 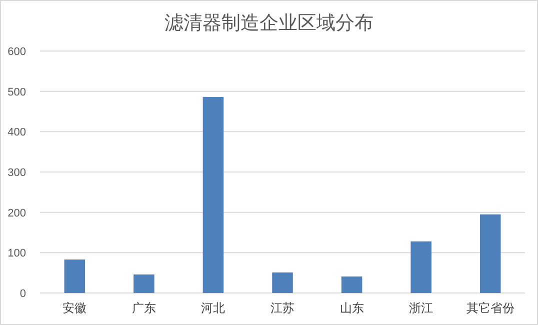 I want to click on x-tick-label: 其它省份, so click(x=490, y=308).